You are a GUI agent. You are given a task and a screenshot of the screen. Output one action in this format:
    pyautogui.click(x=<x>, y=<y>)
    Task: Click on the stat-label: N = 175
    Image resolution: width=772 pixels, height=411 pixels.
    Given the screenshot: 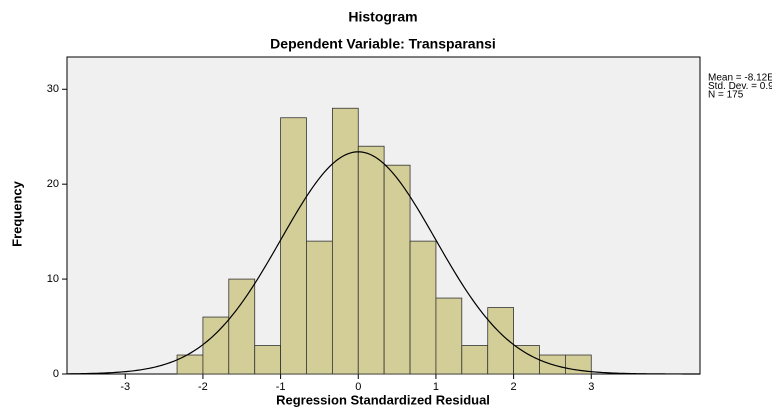 What is the action you would take?
    pyautogui.click(x=726, y=95)
    